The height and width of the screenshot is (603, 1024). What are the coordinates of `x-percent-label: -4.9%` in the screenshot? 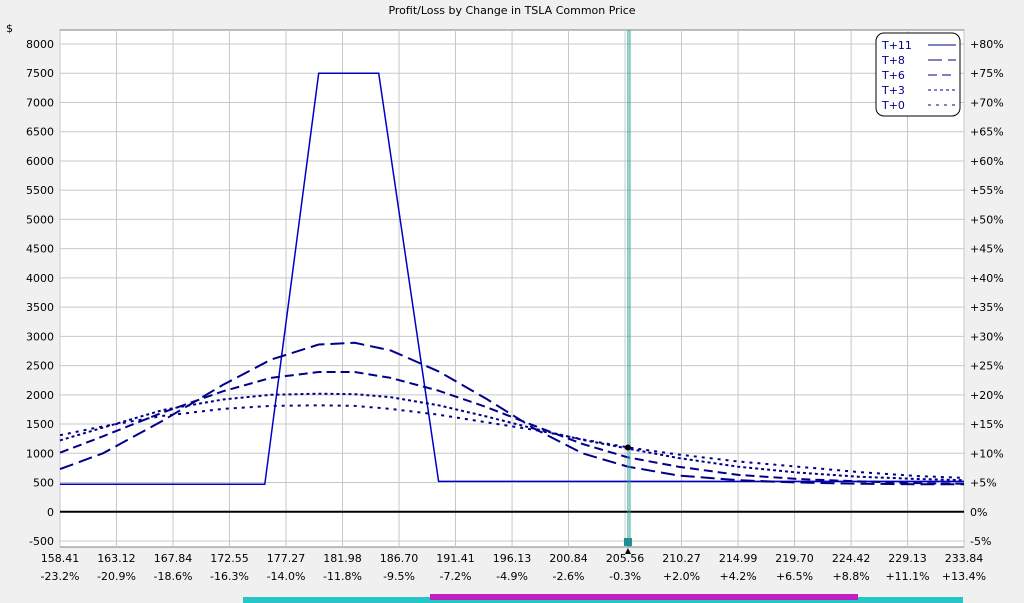 It's located at (512, 576).